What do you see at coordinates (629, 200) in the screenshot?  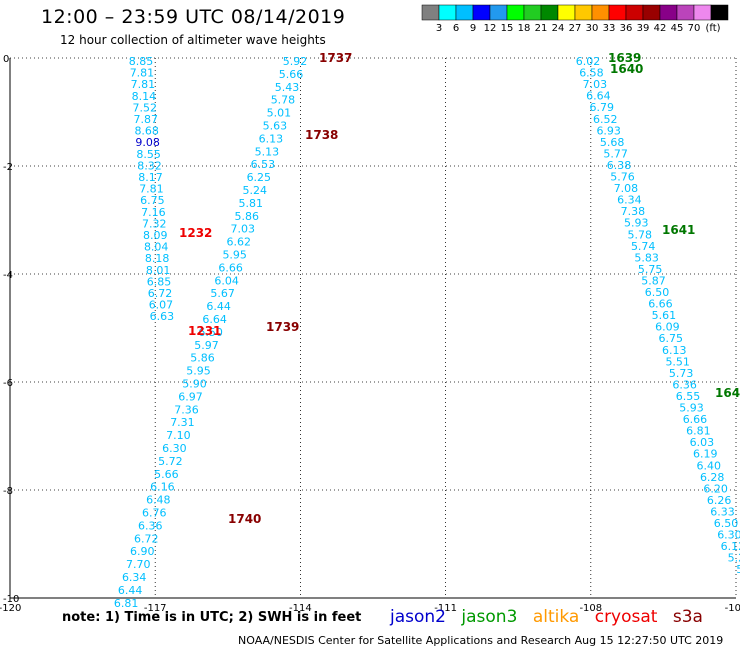 I see `swh-value: 6.34` at bounding box center [629, 200].